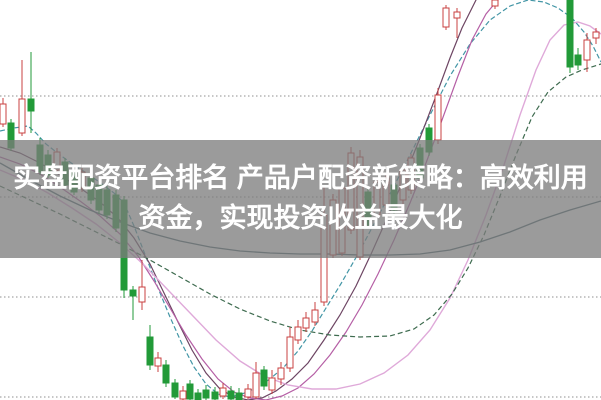 This screenshot has height=400, width=601. What do you see at coordinates (300, 178) in the screenshot?
I see `headline-line-1: 实盘配资平台排名 产品户配资新策略：高效利用` at bounding box center [300, 178].